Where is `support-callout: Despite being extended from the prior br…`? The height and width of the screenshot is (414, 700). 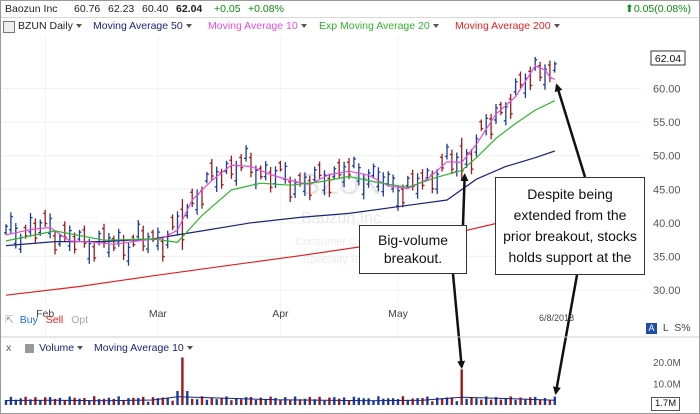 support-callout: Despite being extended from the prior br… is located at coordinates (570, 226).